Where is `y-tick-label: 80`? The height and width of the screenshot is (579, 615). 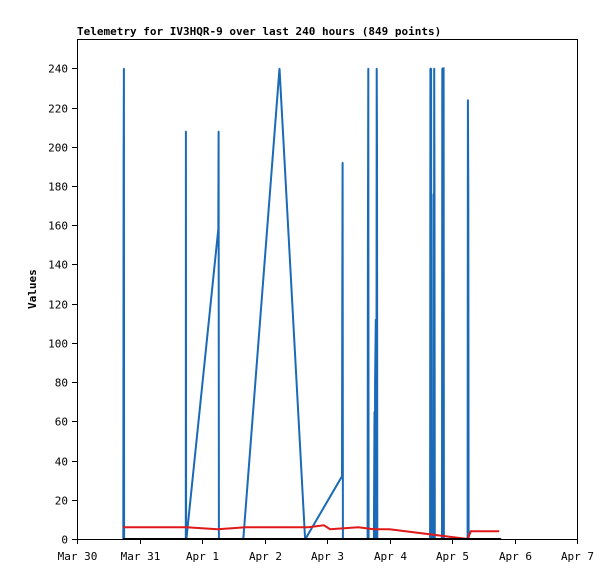
y-tick-label: 80 is located at coordinates (61, 383).